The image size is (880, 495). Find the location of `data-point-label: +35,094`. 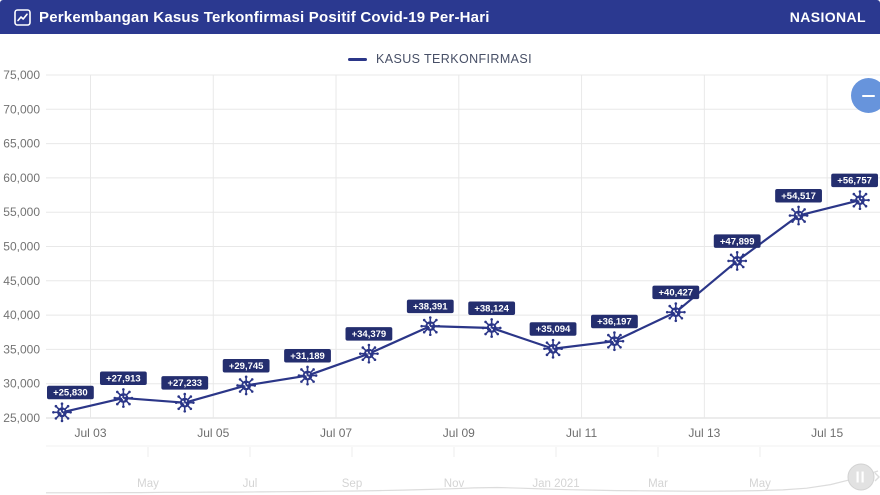

data-point-label: +35,094 is located at coordinates (553, 329).